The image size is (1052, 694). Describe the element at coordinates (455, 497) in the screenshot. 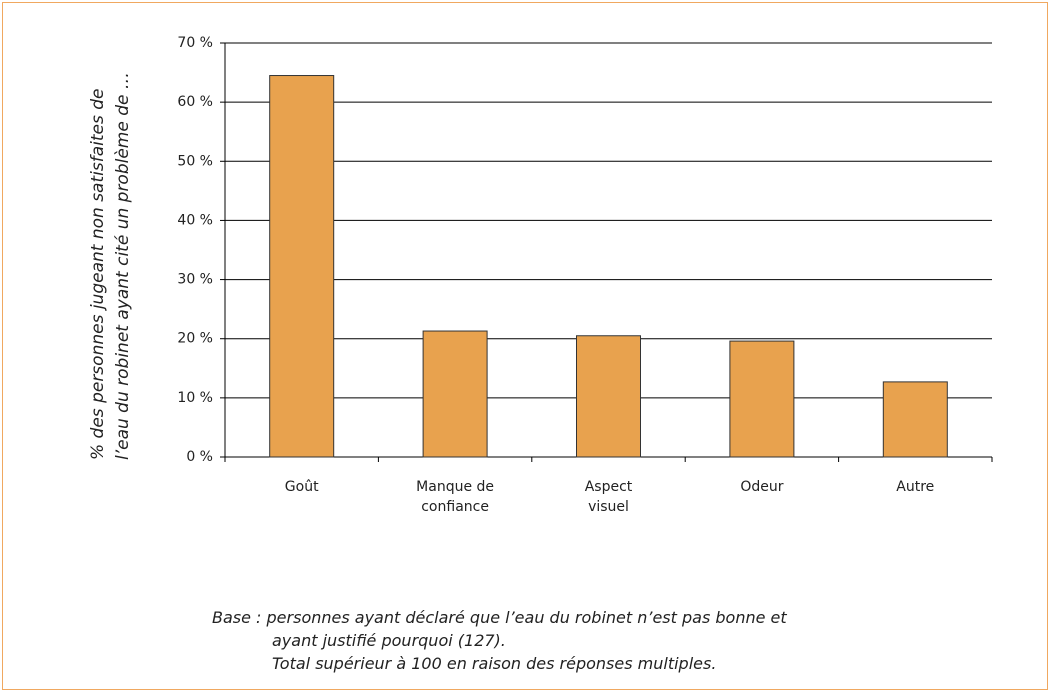

I see `x-tick-label: Manque de confiance` at that location.